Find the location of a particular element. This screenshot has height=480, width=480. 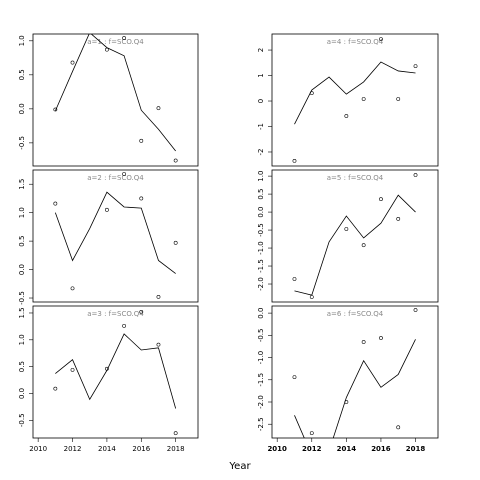

y-tick-label: -2.5 is located at coordinates (261, 424).